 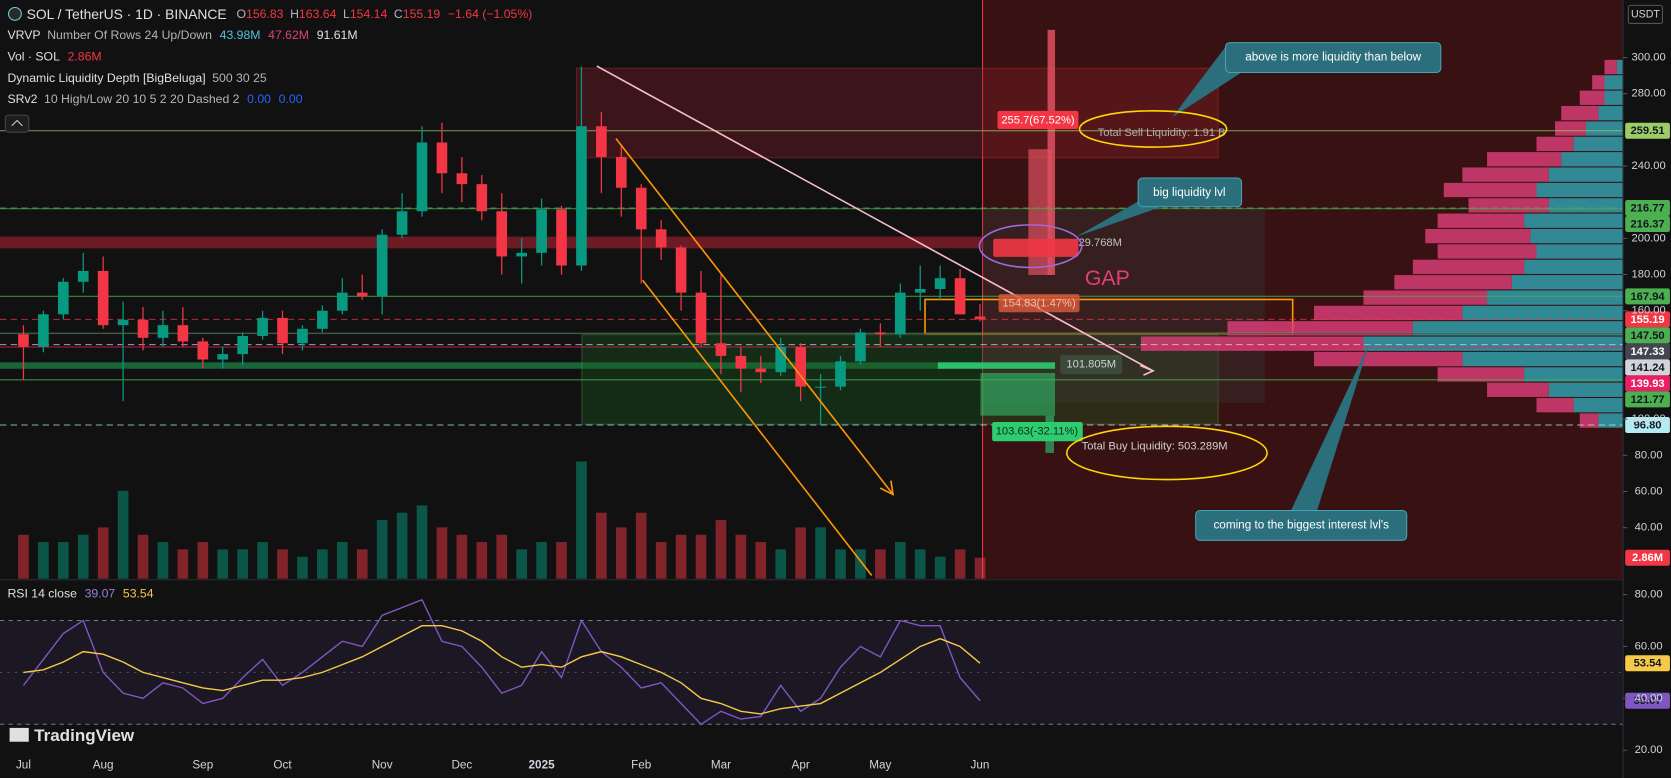 What do you see at coordinates (1649, 57) in the screenshot?
I see `y-tick-label: 300.00` at bounding box center [1649, 57].